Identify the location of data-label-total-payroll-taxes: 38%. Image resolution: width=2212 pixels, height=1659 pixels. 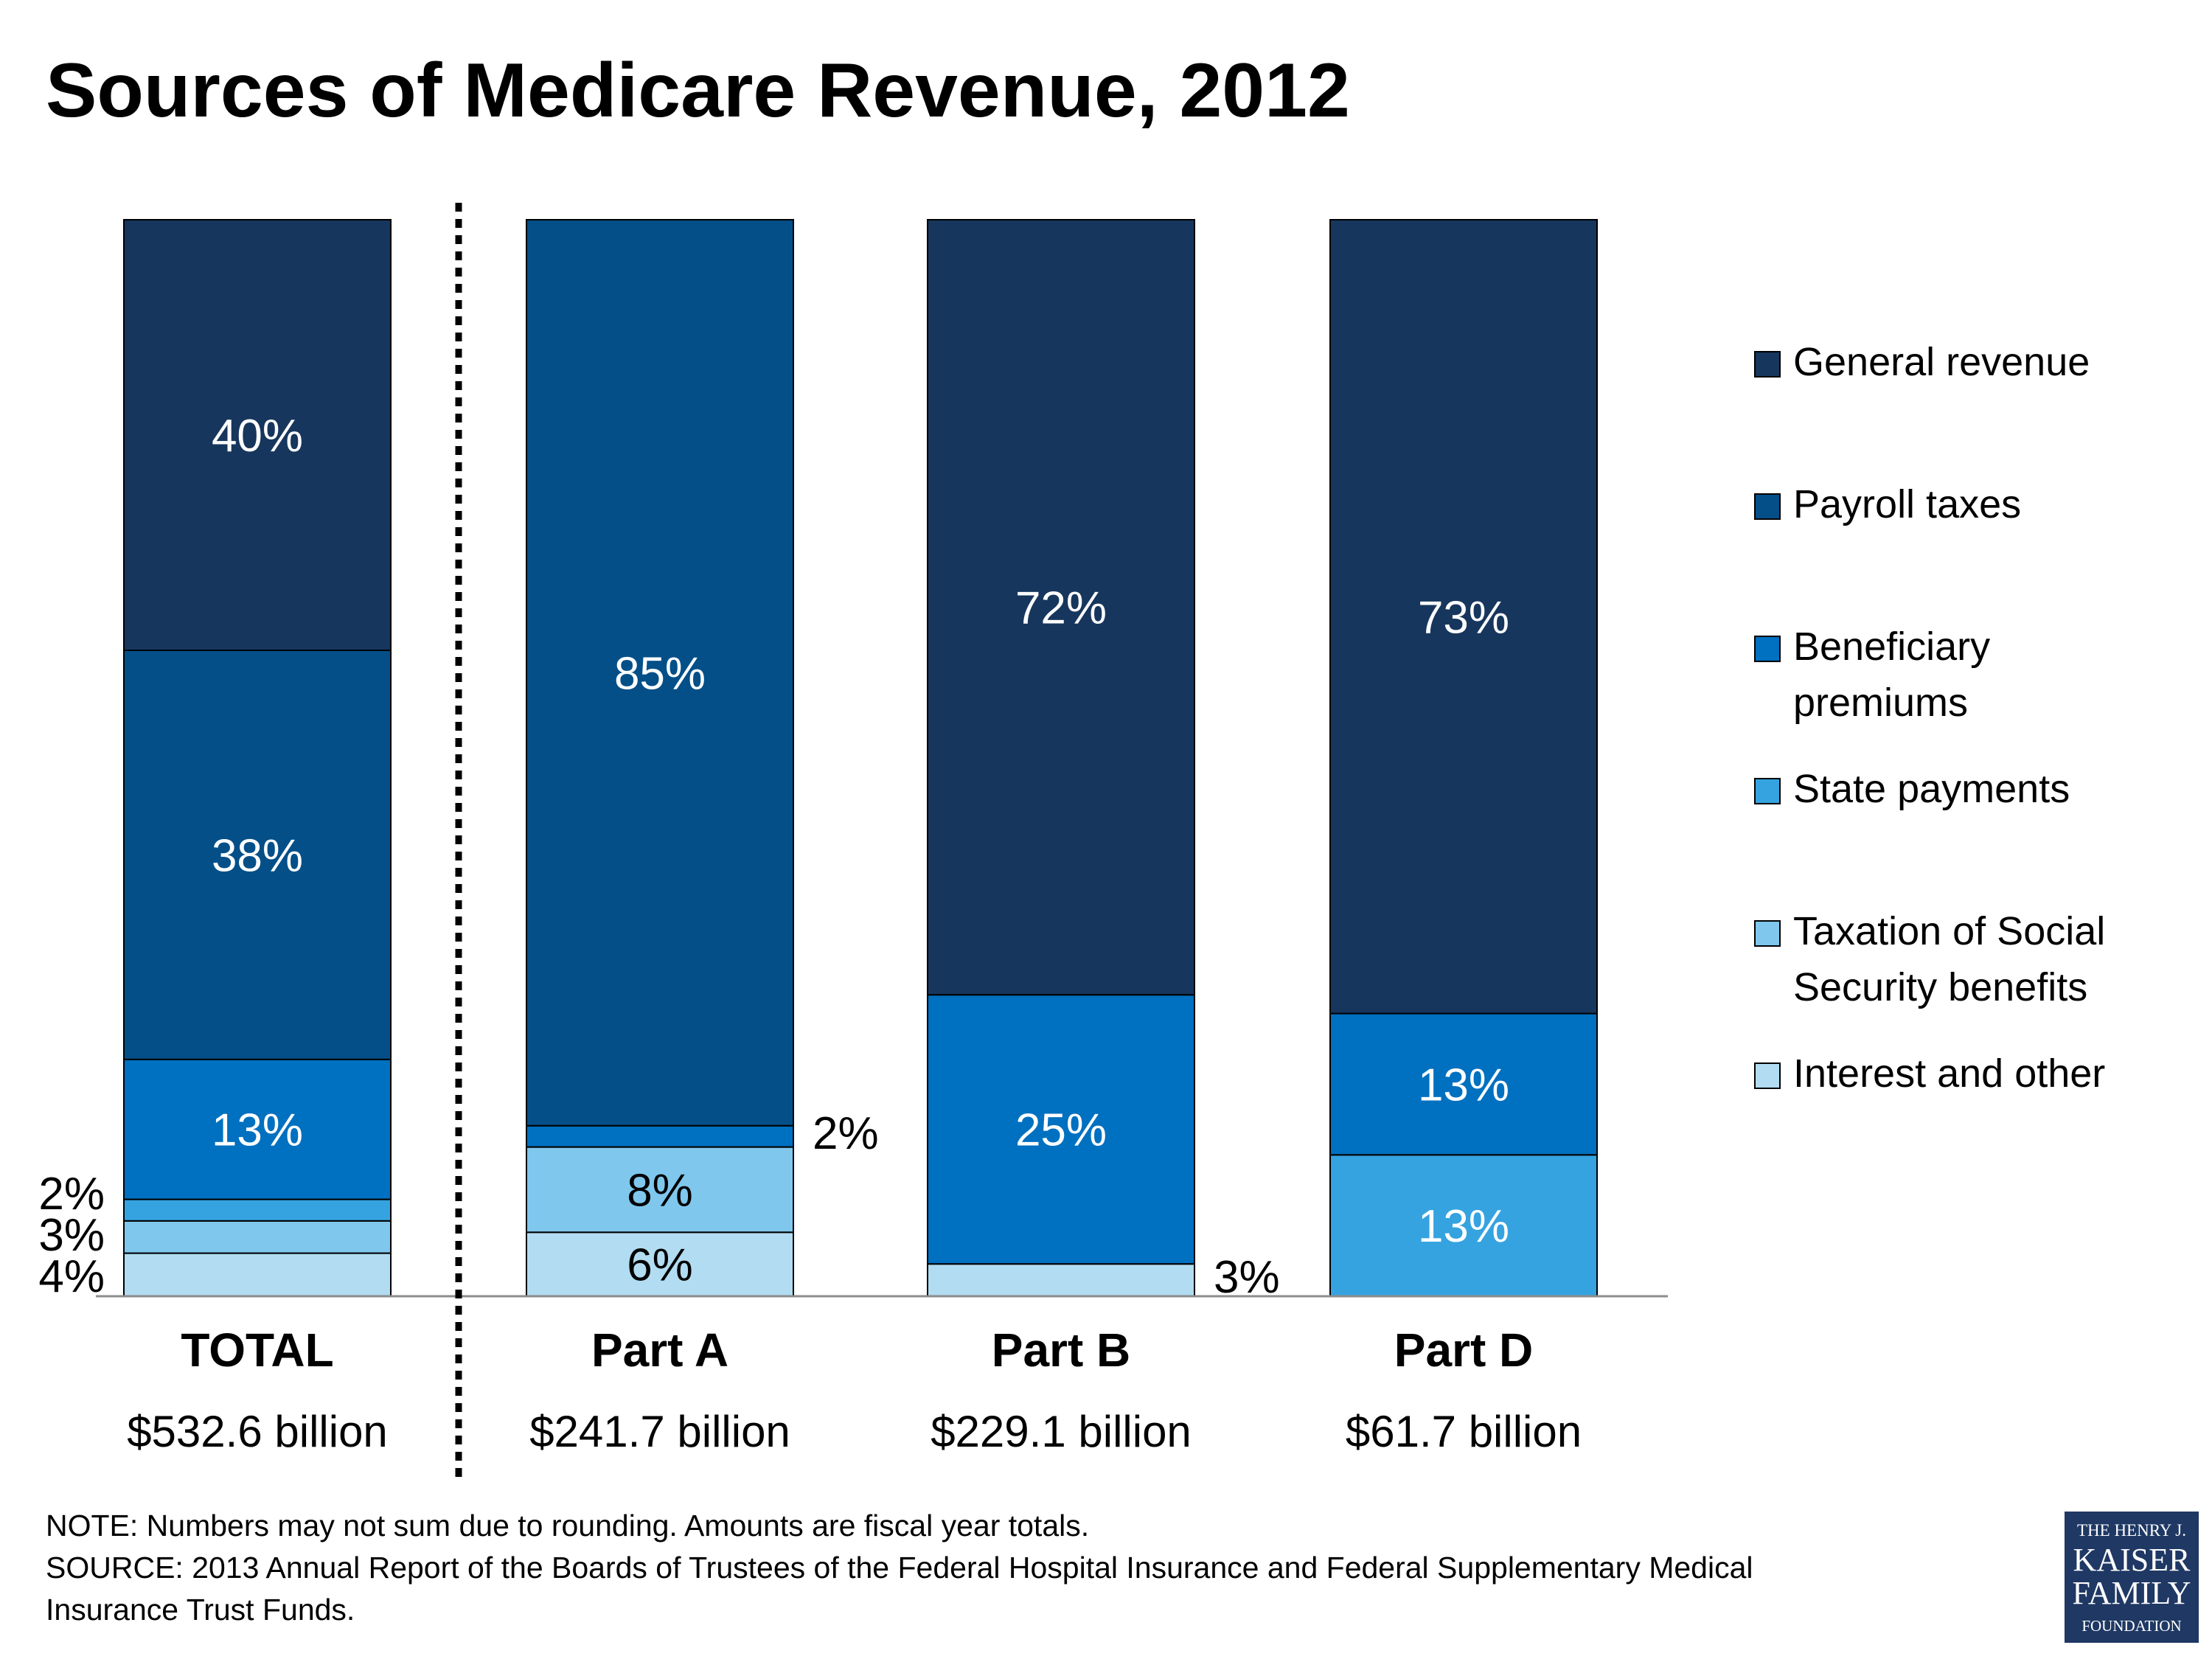
(257, 855).